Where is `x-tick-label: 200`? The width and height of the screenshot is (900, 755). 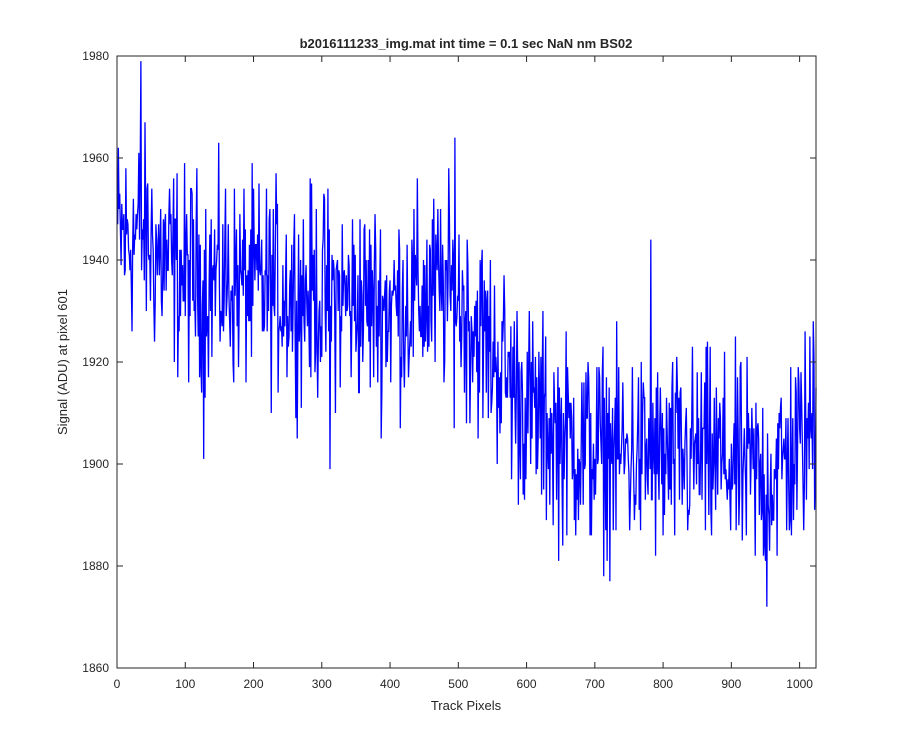
x-tick-label: 200 is located at coordinates (254, 684).